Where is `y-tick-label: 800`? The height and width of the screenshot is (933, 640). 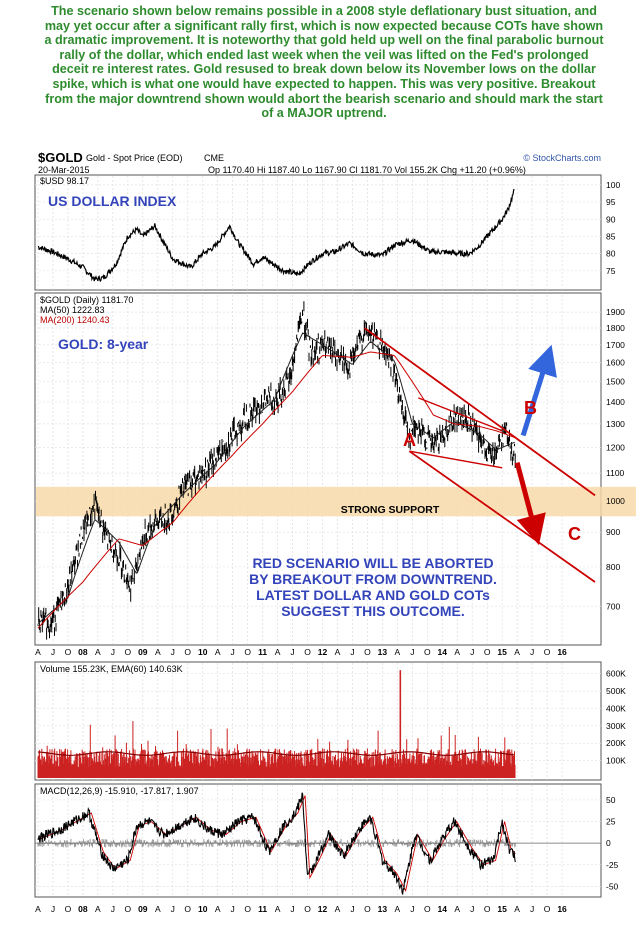 y-tick-label: 800 is located at coordinates (613, 567).